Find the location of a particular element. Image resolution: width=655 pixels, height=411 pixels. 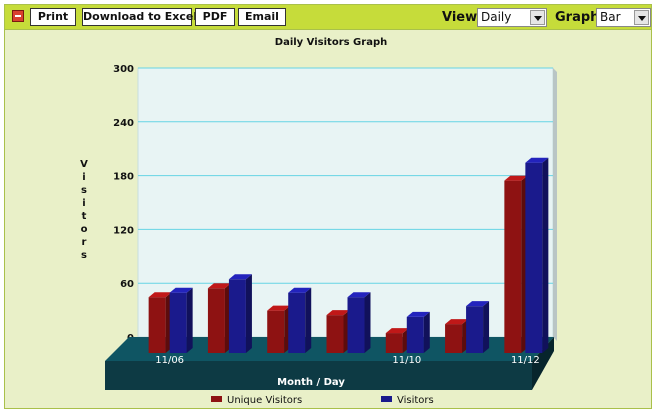

x-tick-label: 11/06 is located at coordinates (169, 360).